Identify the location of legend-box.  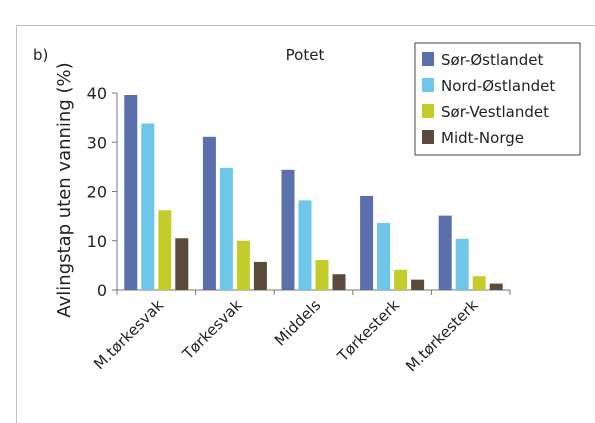
(497, 99).